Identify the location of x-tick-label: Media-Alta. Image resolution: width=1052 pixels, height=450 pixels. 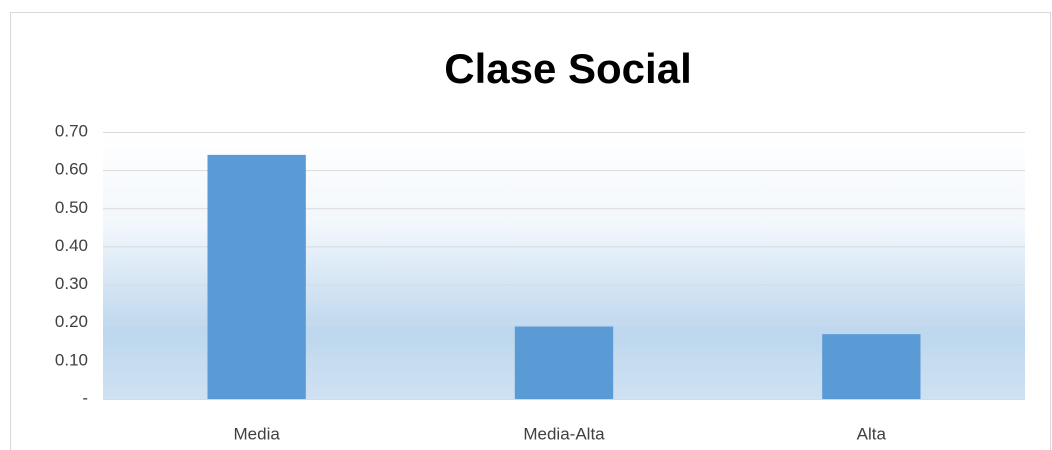
(564, 433).